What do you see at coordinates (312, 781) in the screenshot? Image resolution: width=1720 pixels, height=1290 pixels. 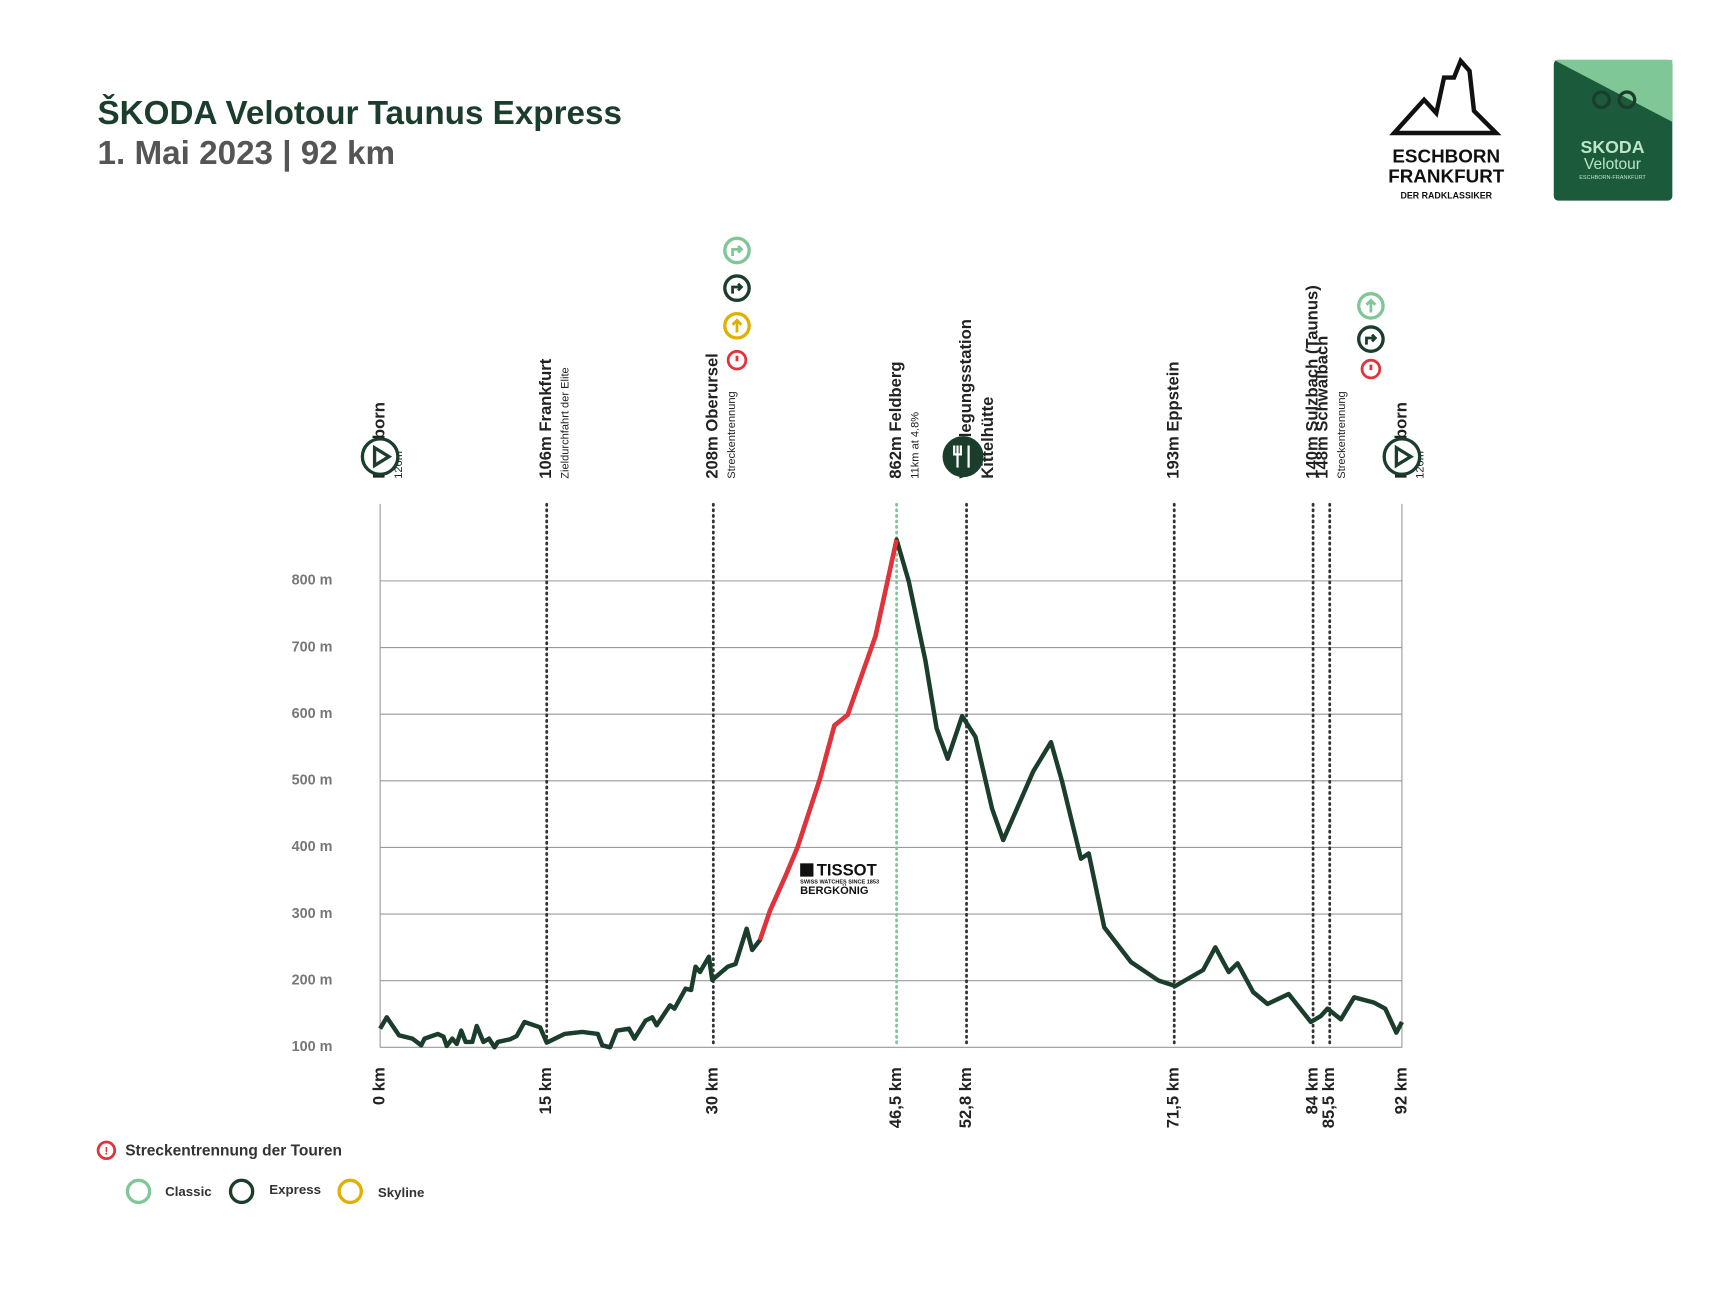 I see `y-tick-label: 500 m` at bounding box center [312, 781].